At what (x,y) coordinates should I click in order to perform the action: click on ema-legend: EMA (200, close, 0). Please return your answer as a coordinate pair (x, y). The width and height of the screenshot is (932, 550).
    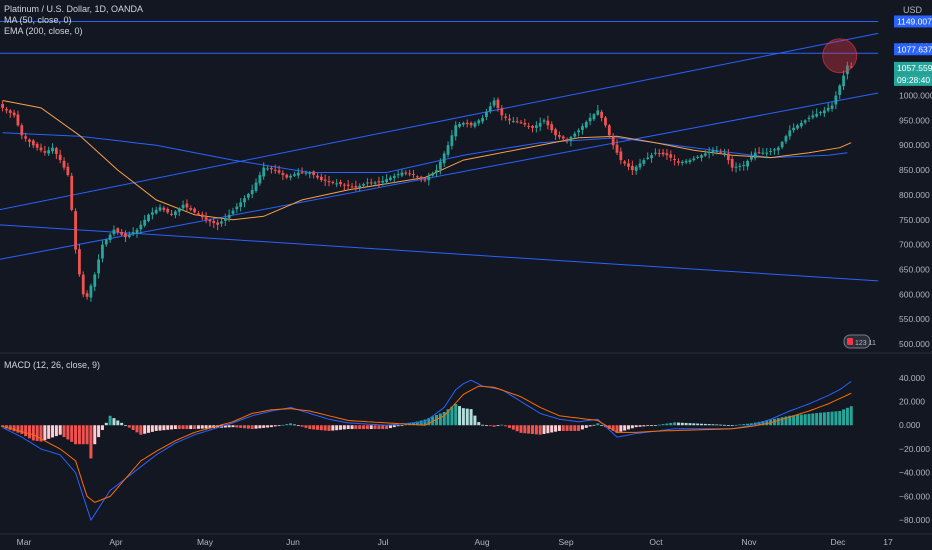
    Looking at the image, I should click on (43, 31).